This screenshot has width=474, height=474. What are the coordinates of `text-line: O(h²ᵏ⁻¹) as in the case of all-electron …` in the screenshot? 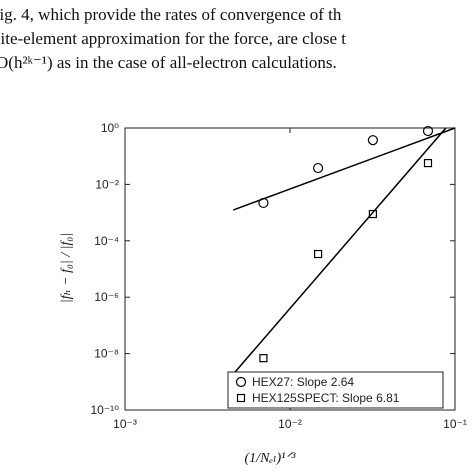 It's located at (168, 62).